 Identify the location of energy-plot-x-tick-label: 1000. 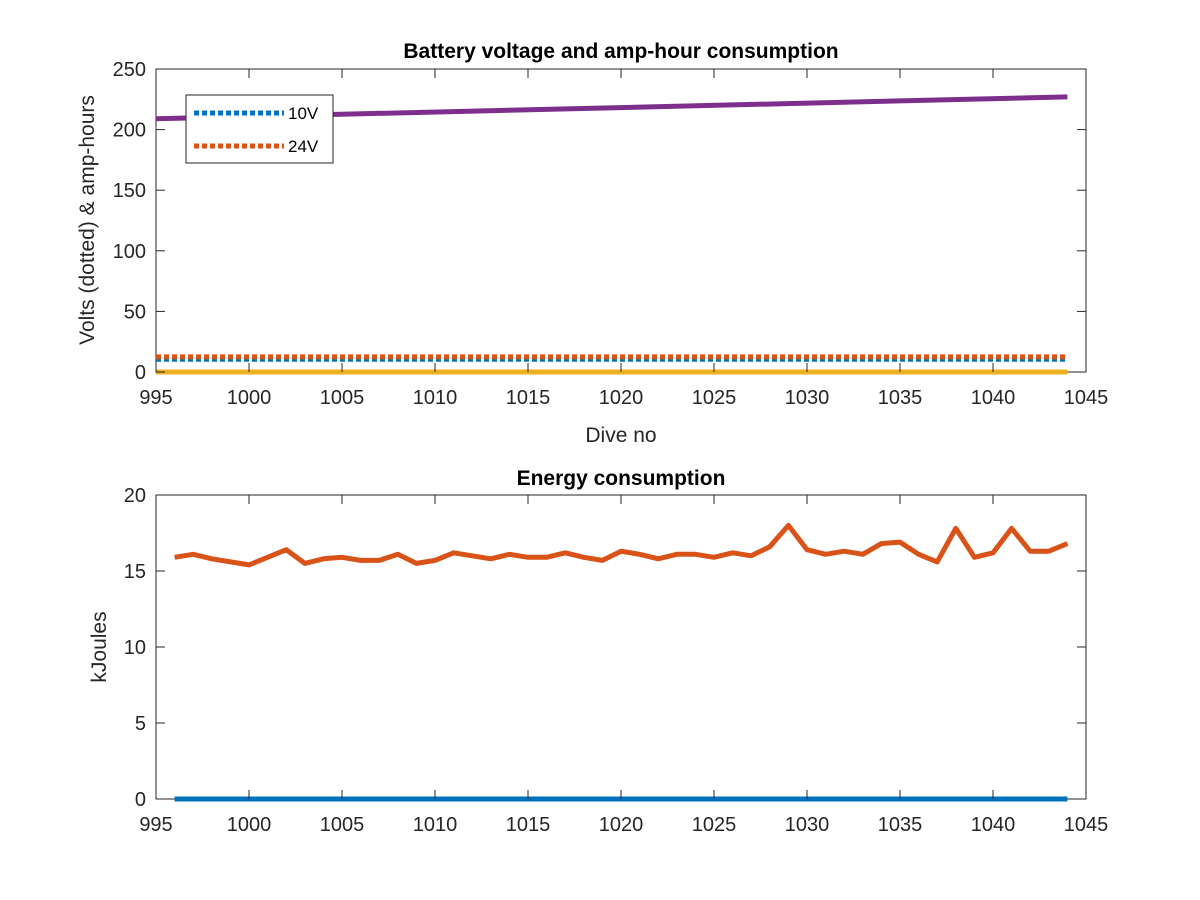
(249, 825).